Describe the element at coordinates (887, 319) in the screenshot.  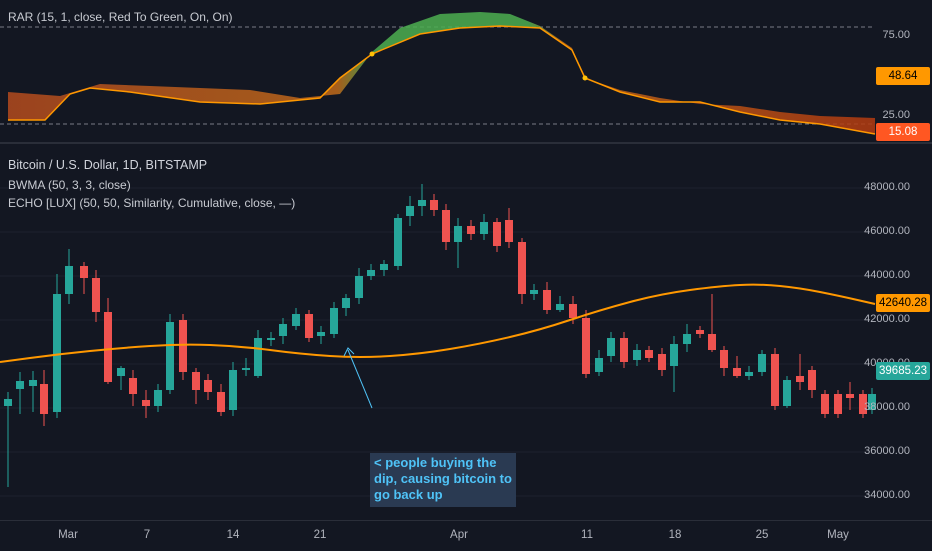
I see `price-label: 42000.00` at that location.